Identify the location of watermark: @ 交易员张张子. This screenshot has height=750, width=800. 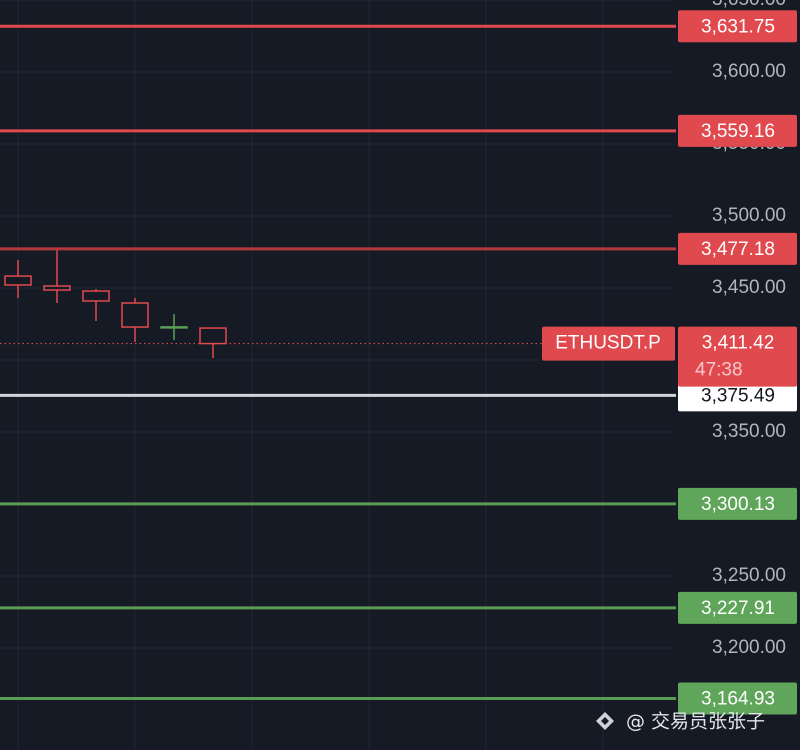
(695, 722).